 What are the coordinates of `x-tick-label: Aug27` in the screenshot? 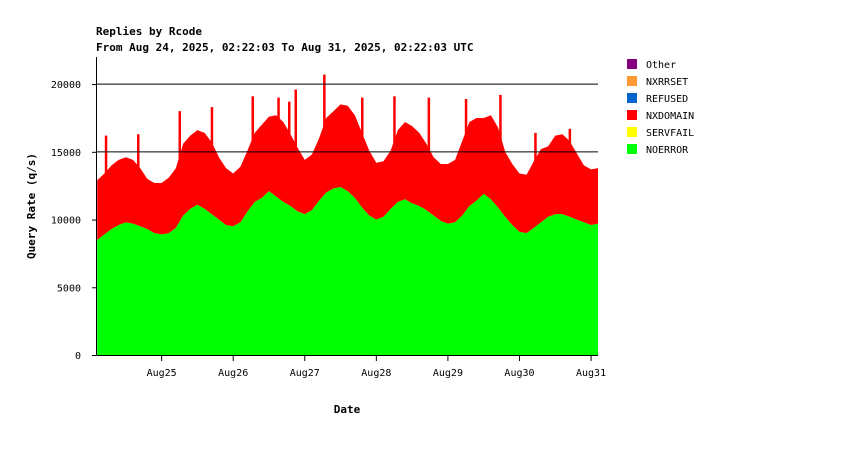 It's located at (305, 373).